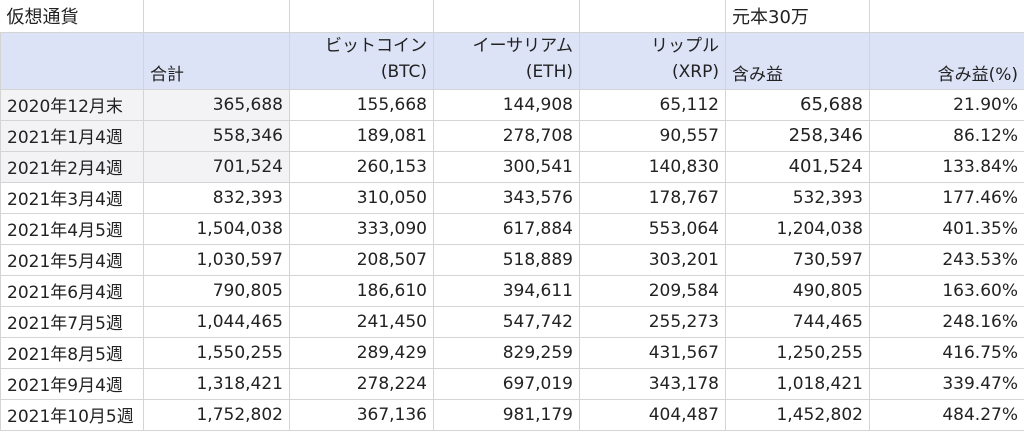  Describe the element at coordinates (653, 197) in the screenshot. I see `cell-xrp: 178,767` at that location.